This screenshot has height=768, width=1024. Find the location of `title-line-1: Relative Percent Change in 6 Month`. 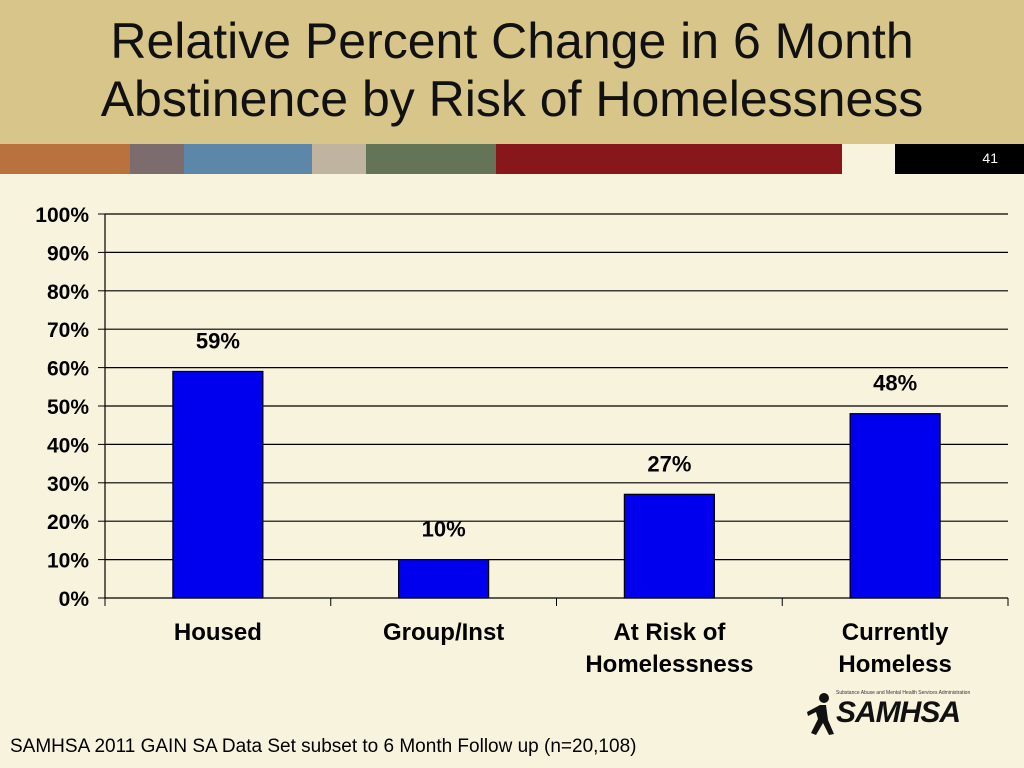

title-line-1: Relative Percent Change in 6 Month is located at coordinates (512, 41).